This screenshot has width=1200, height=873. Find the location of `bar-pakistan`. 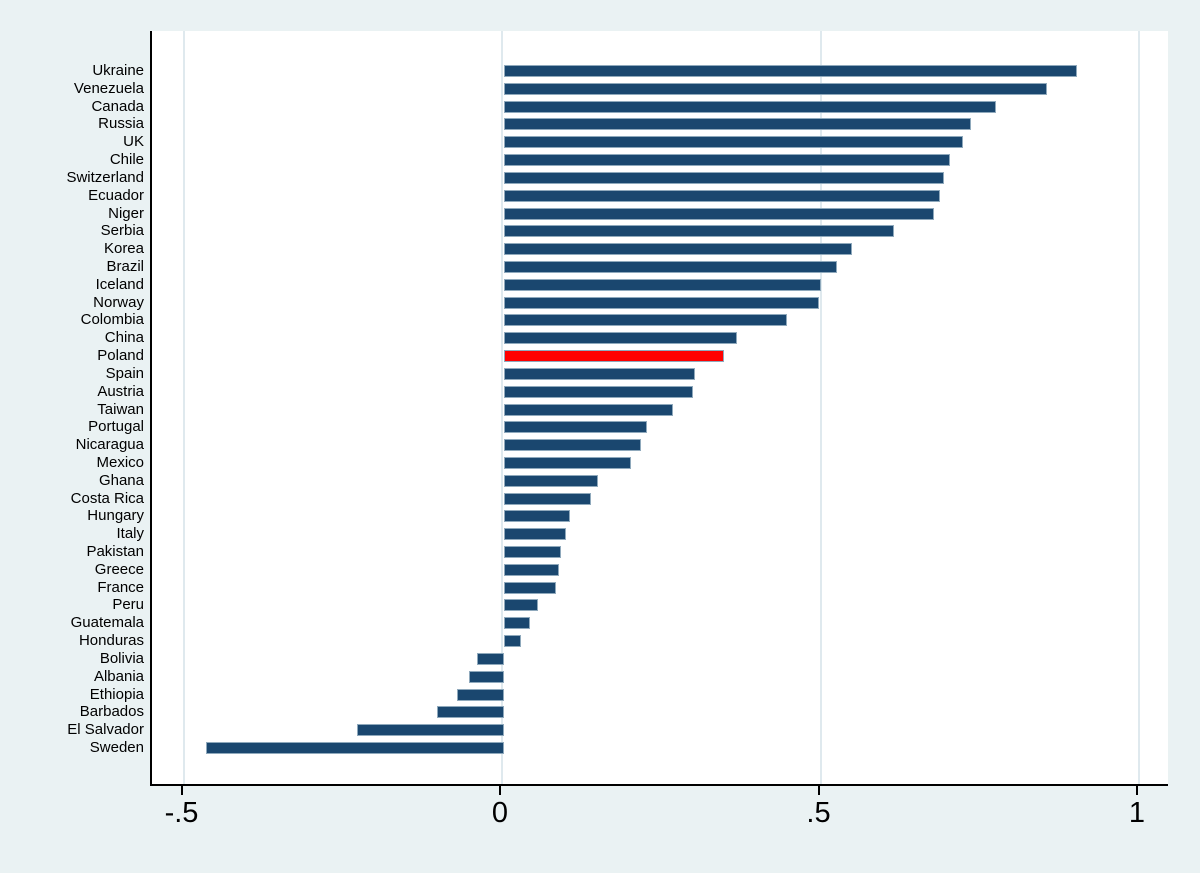

bar-pakistan is located at coordinates (533, 552).